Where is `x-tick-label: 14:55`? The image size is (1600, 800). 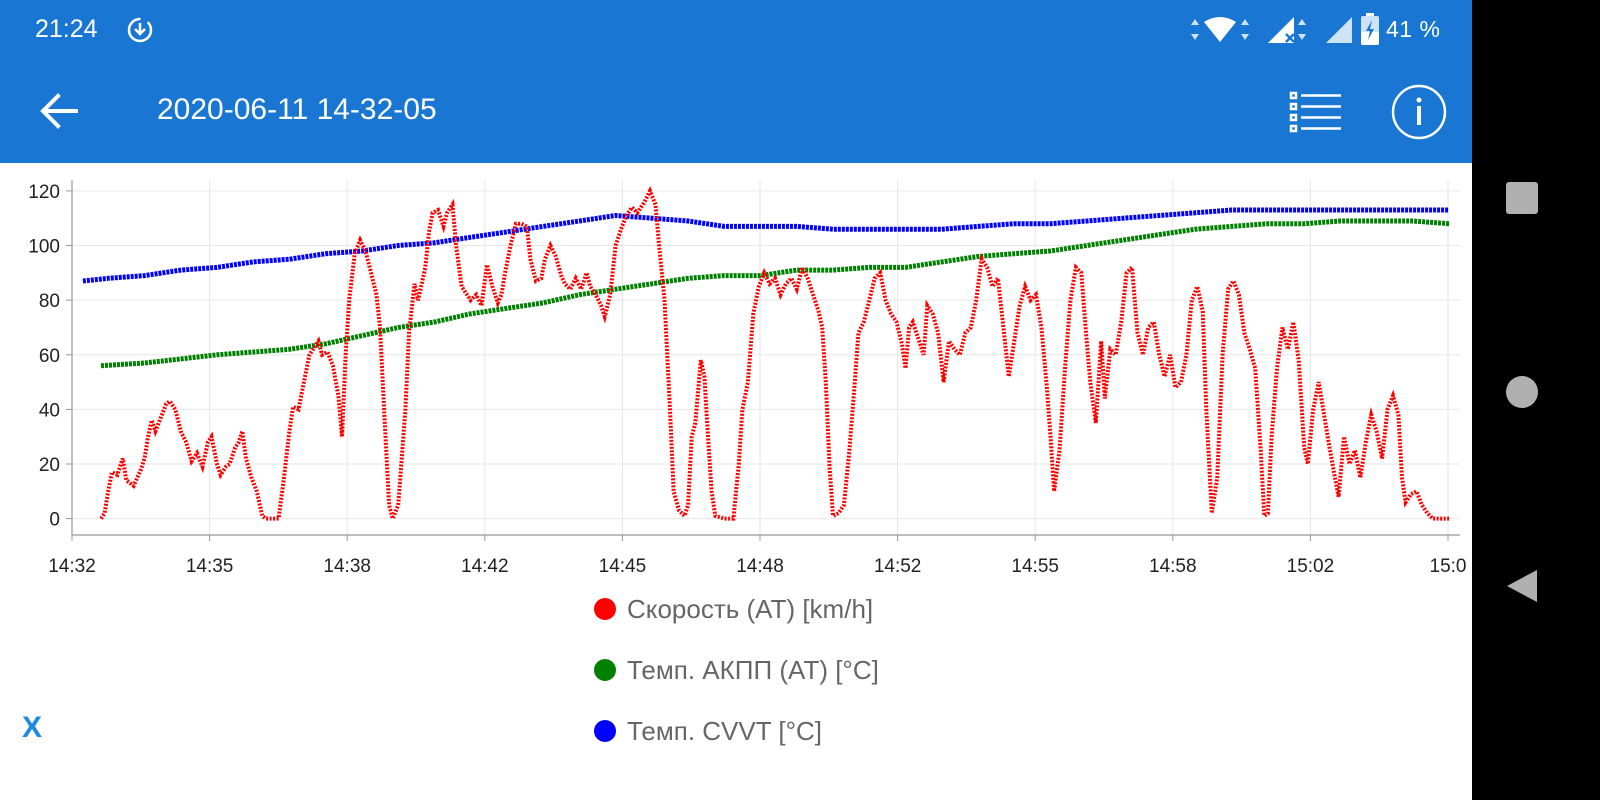 x-tick-label: 14:55 is located at coordinates (1035, 566).